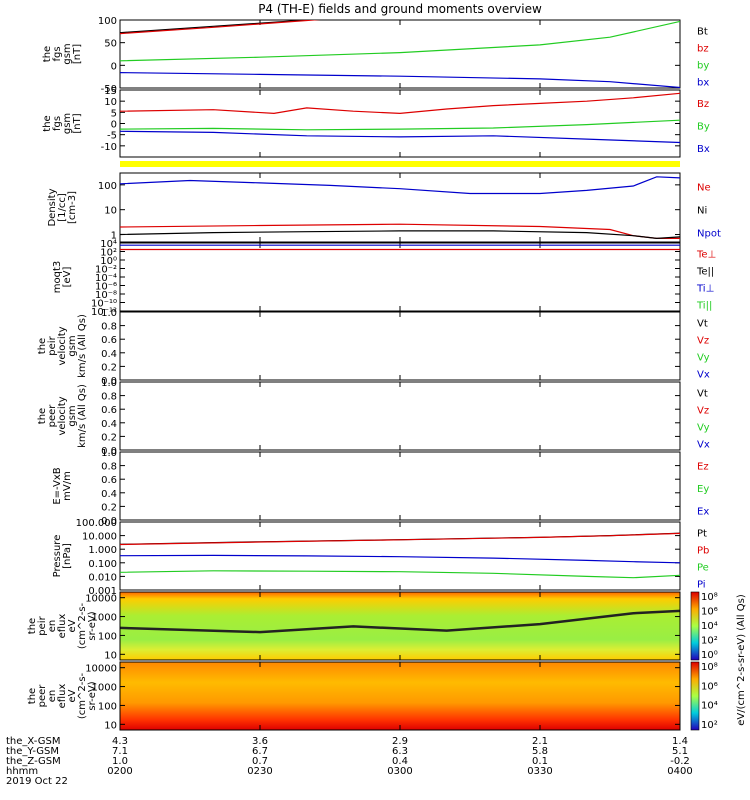 Image resolution: width=750 pixels, height=800 pixels. I want to click on orbit-row-label: the_X-GSM, so click(33, 741).